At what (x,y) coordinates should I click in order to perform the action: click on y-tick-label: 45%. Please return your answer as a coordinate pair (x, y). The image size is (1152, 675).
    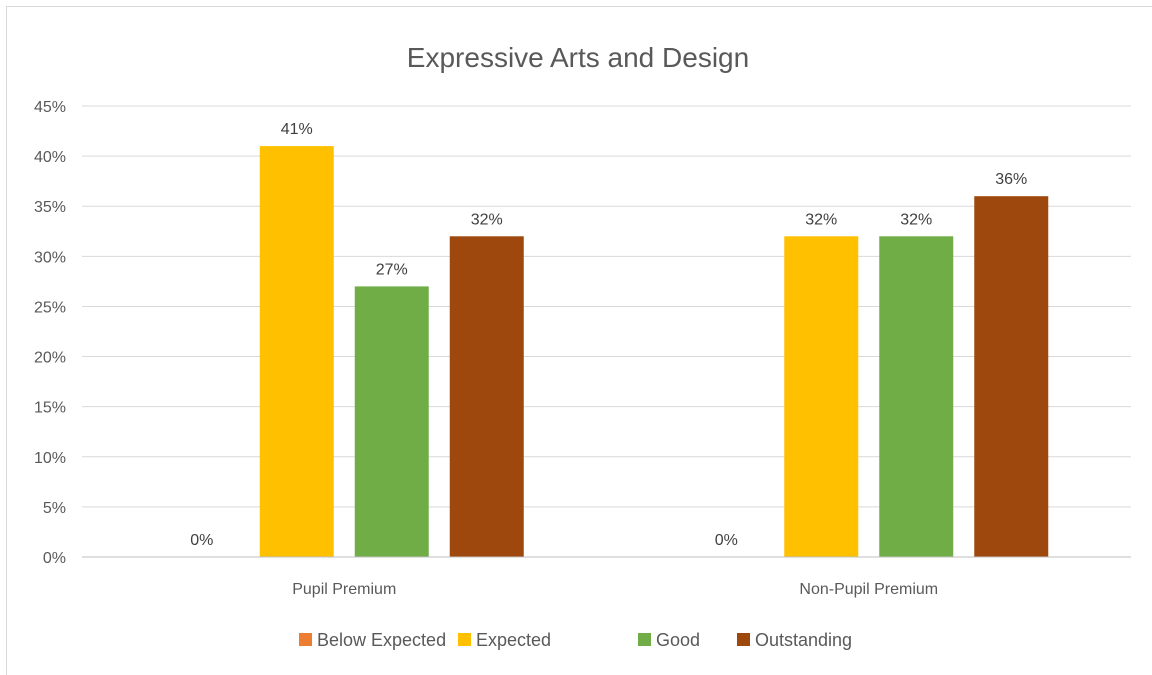
    Looking at the image, I should click on (50, 107).